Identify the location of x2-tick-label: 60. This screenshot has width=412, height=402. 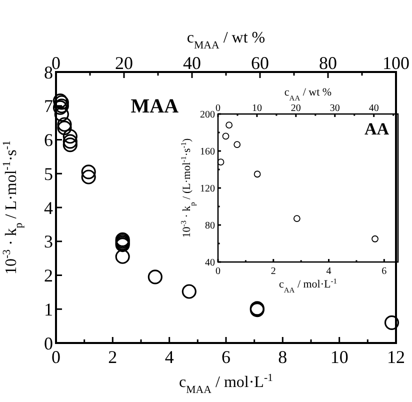
(260, 63).